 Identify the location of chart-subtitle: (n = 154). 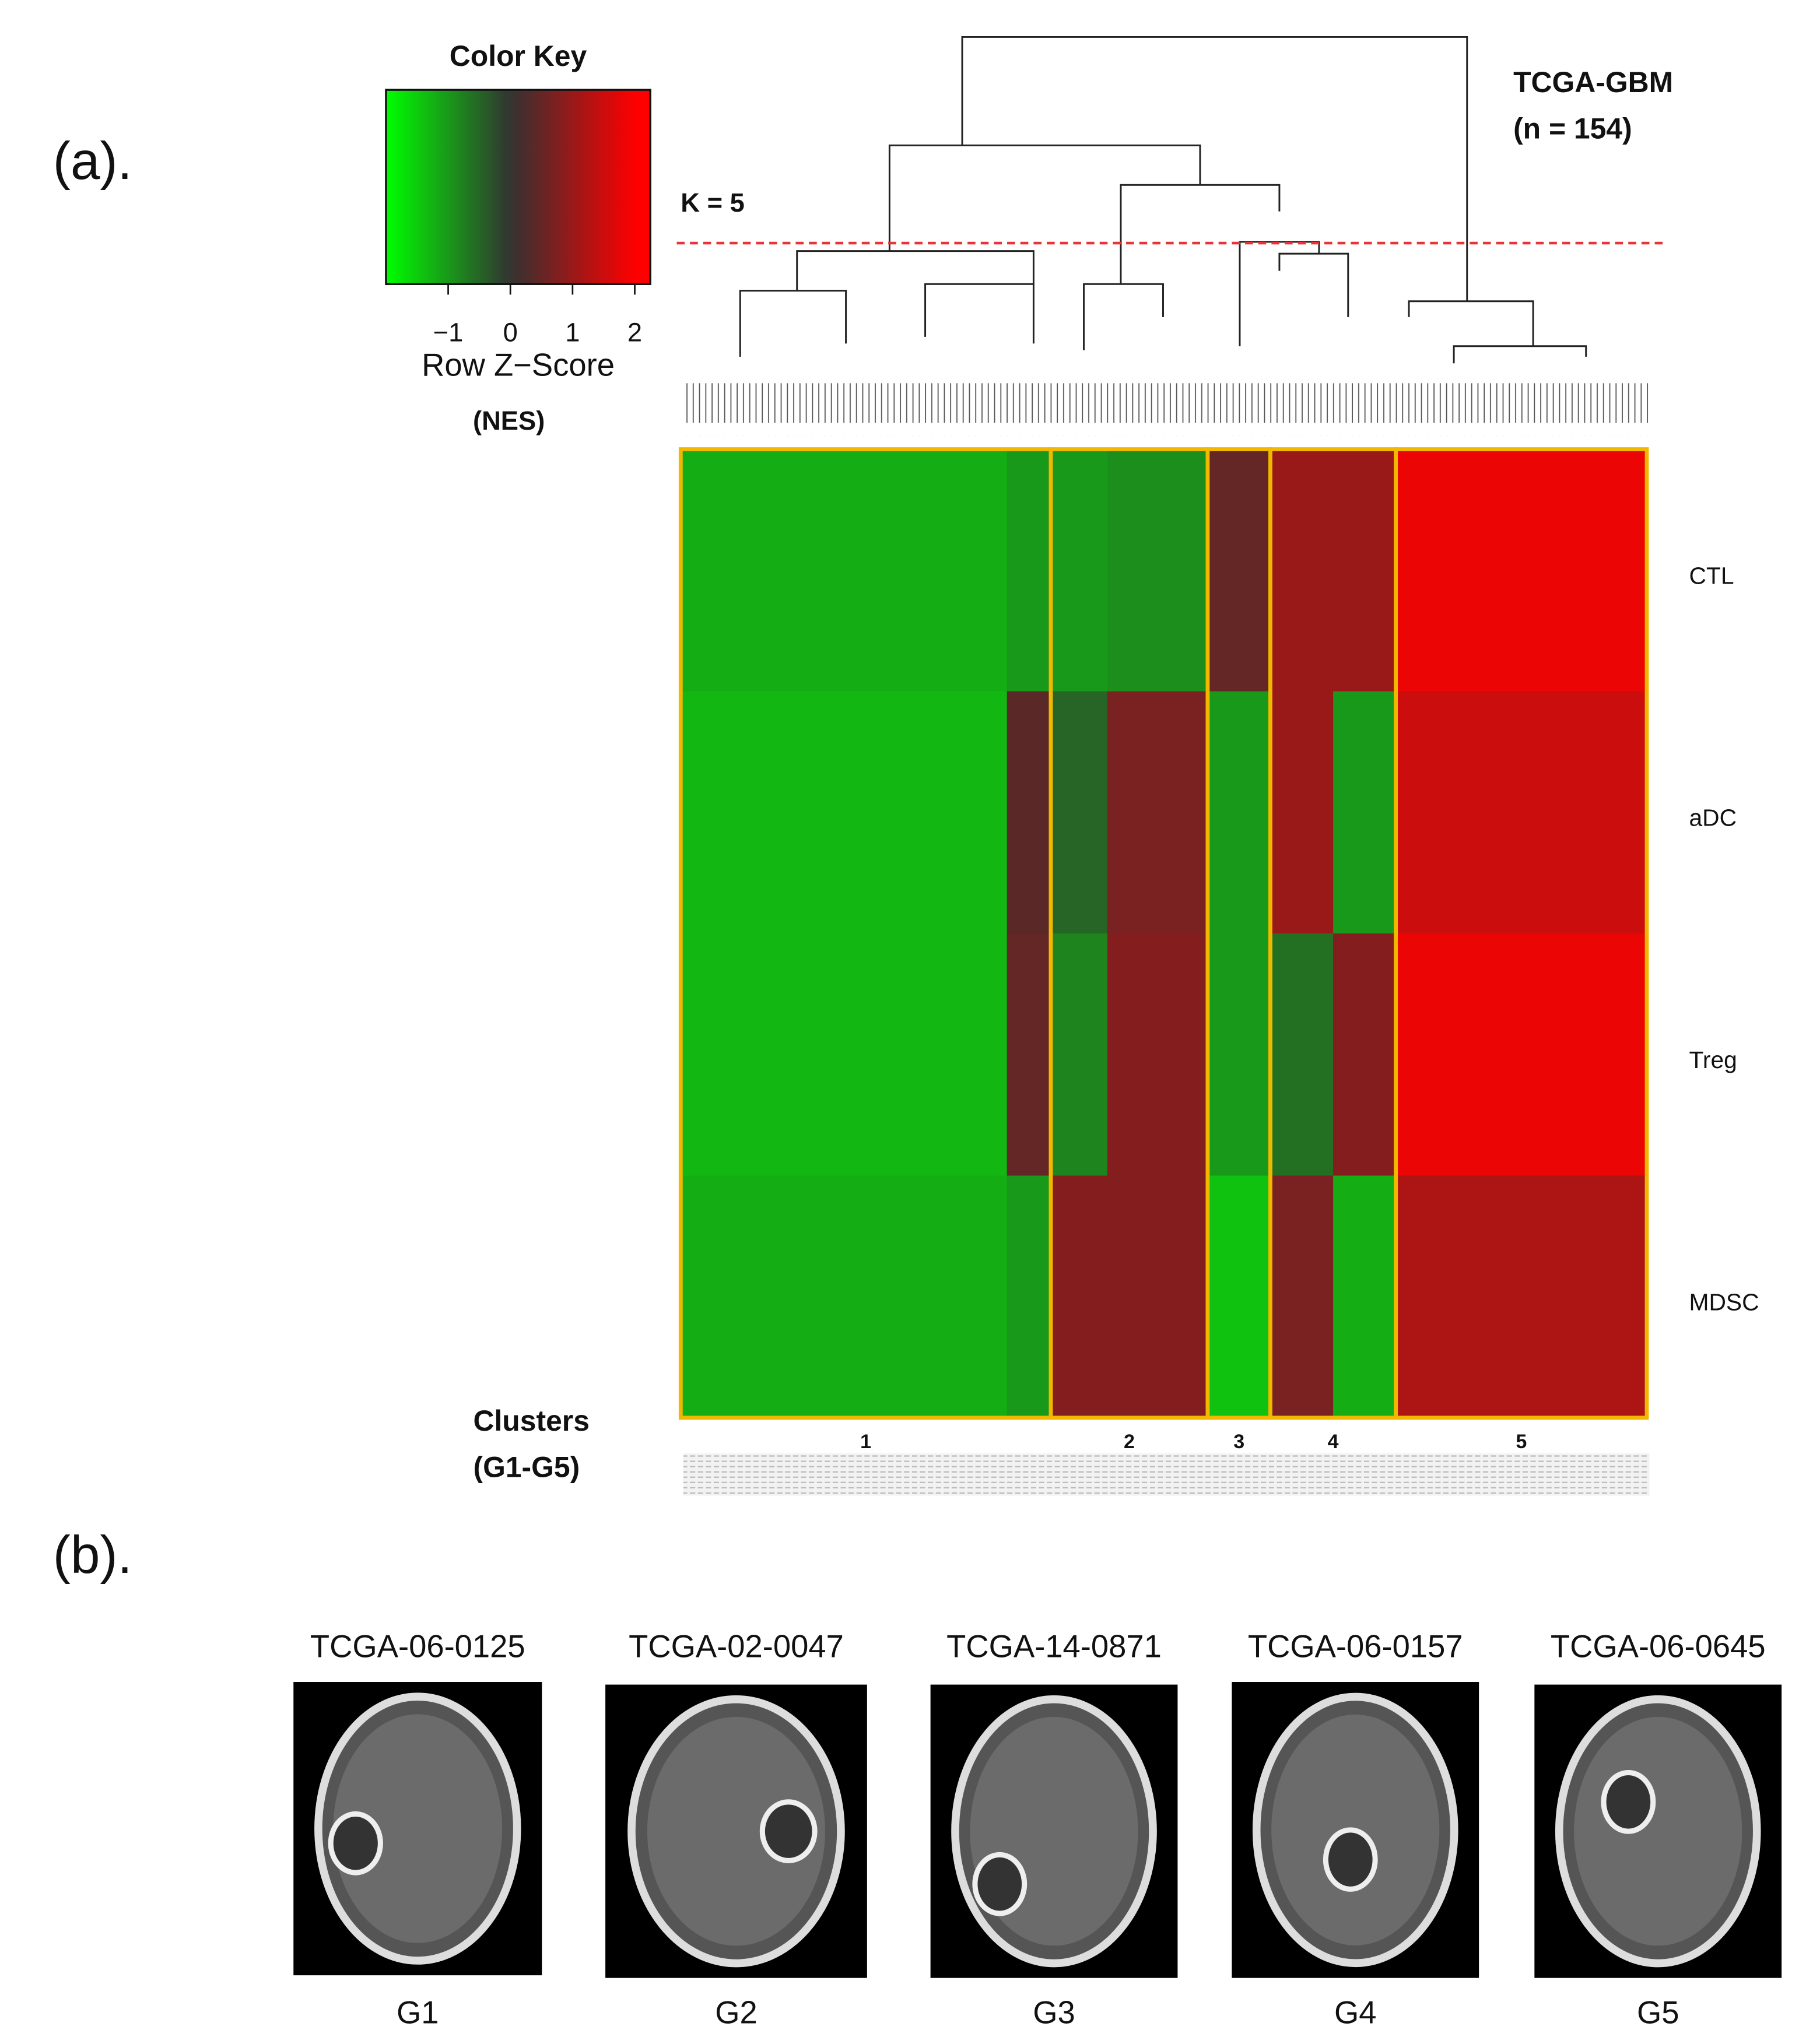
(1572, 129).